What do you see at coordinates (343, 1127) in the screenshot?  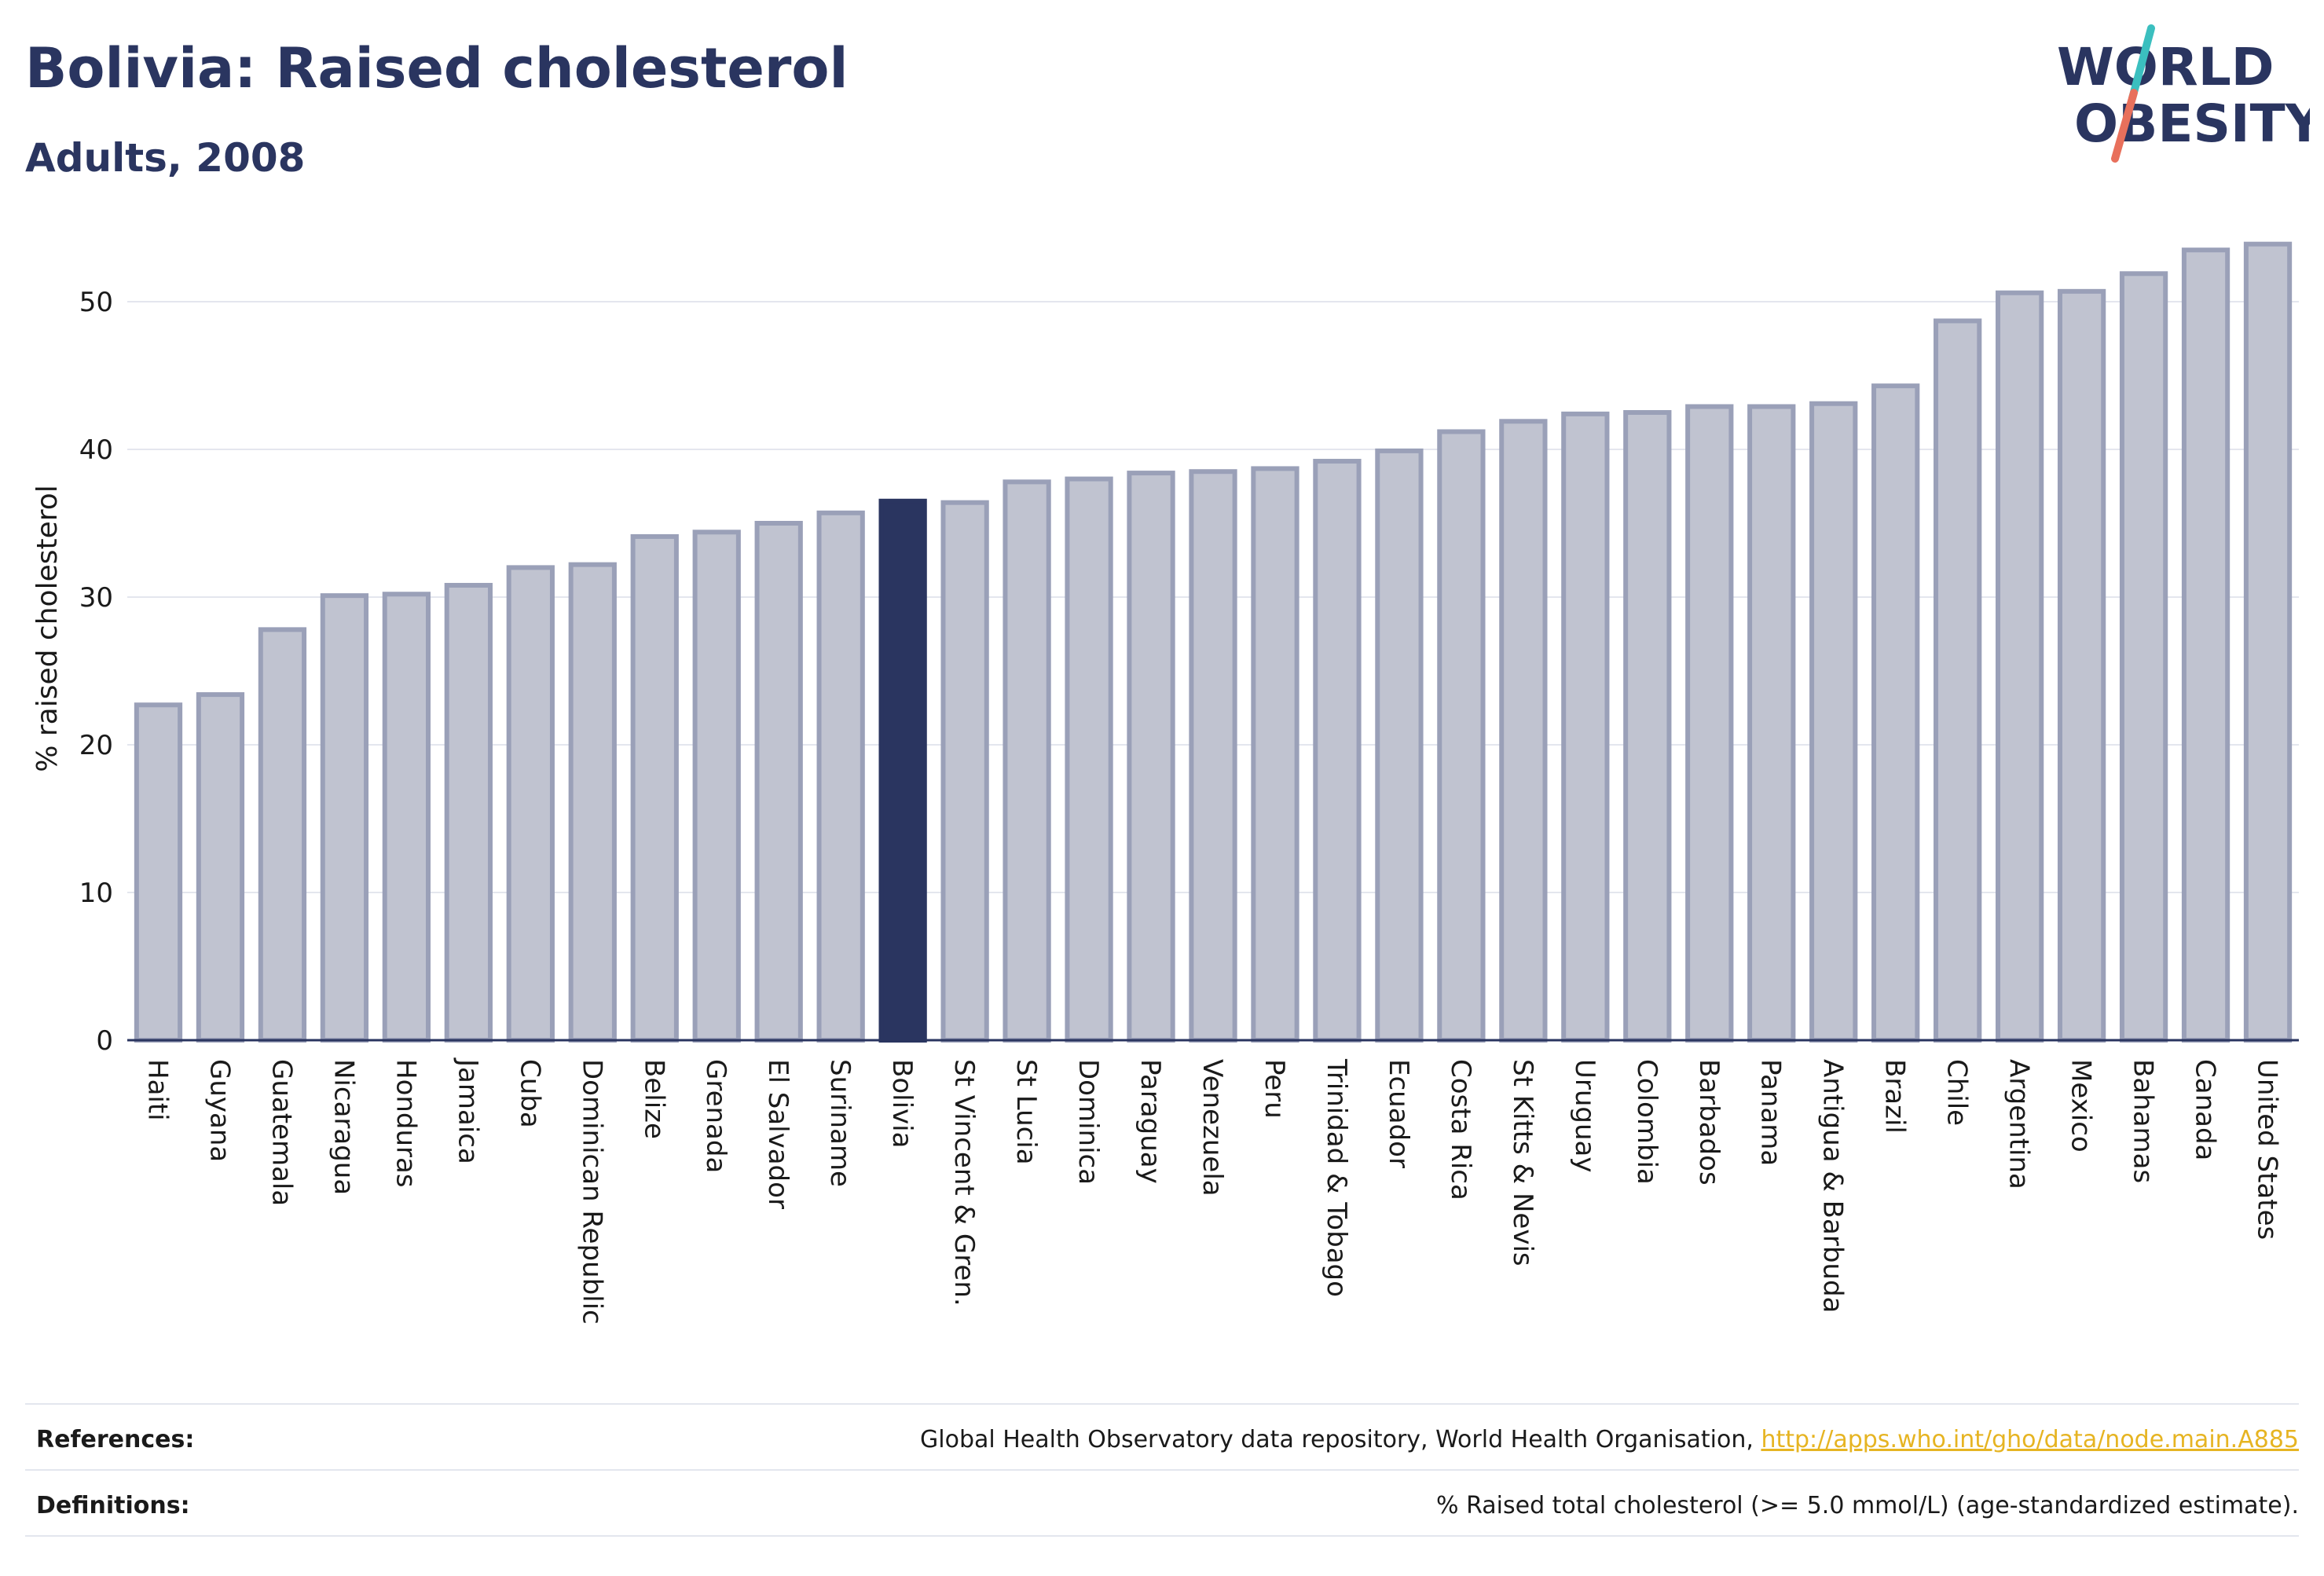 I see `x-tick-label: Nicaragua` at bounding box center [343, 1127].